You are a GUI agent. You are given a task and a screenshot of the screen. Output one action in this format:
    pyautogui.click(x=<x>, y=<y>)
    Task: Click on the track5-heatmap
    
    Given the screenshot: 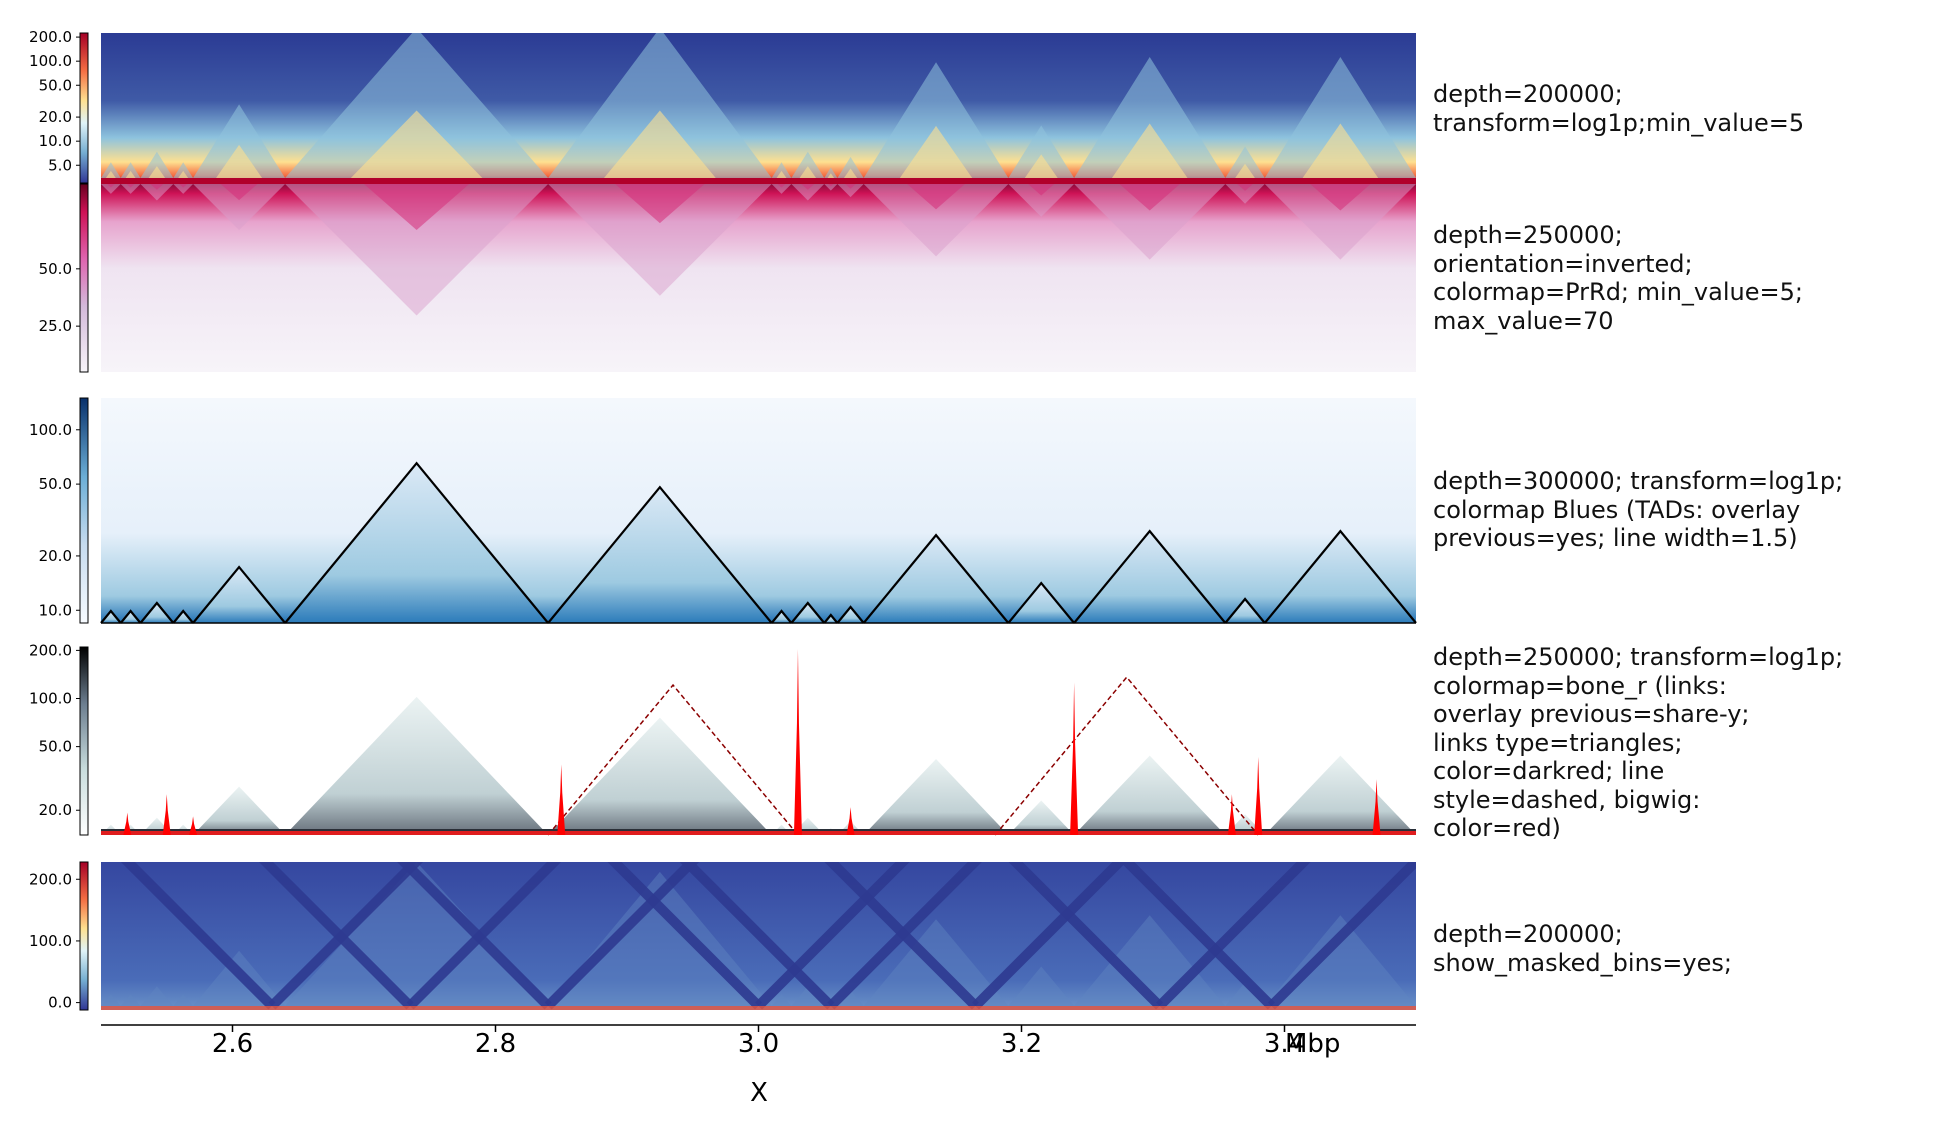 What is the action you would take?
    pyautogui.click(x=758, y=936)
    